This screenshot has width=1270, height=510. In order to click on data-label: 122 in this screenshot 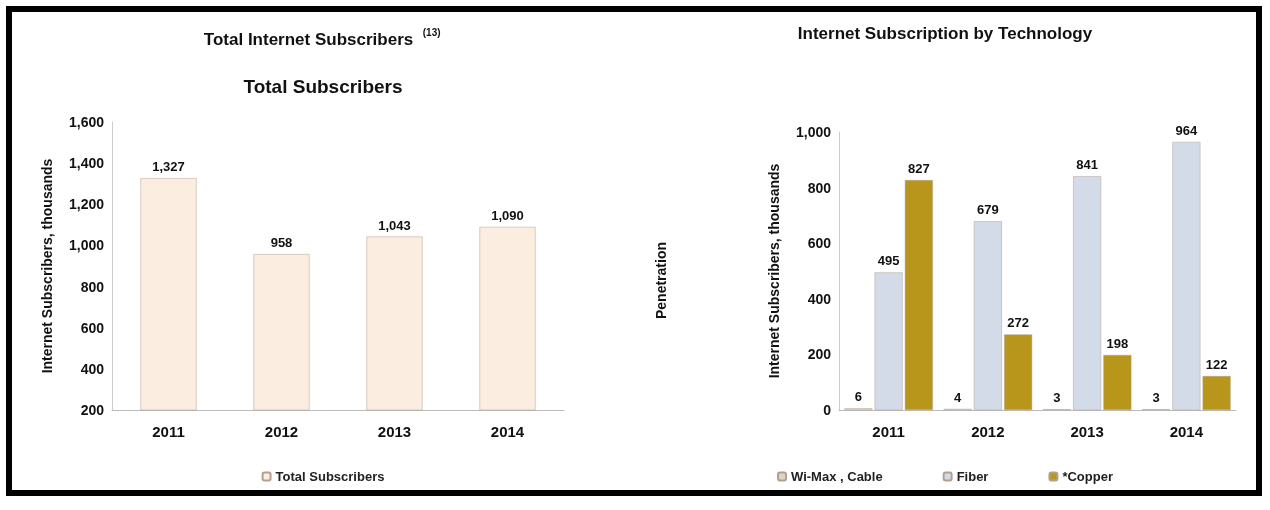, I will do `click(1216, 365)`.